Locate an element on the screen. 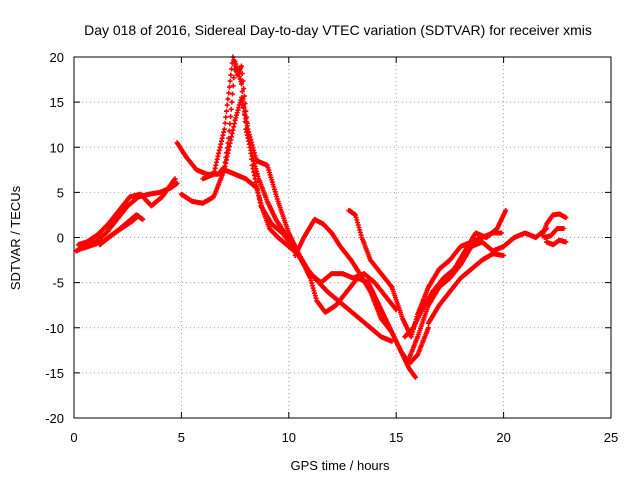 This screenshot has height=480, width=640. y-tick-labels: -20 -15 -10 -5 0 5 10 15 20 is located at coordinates (54, 238).